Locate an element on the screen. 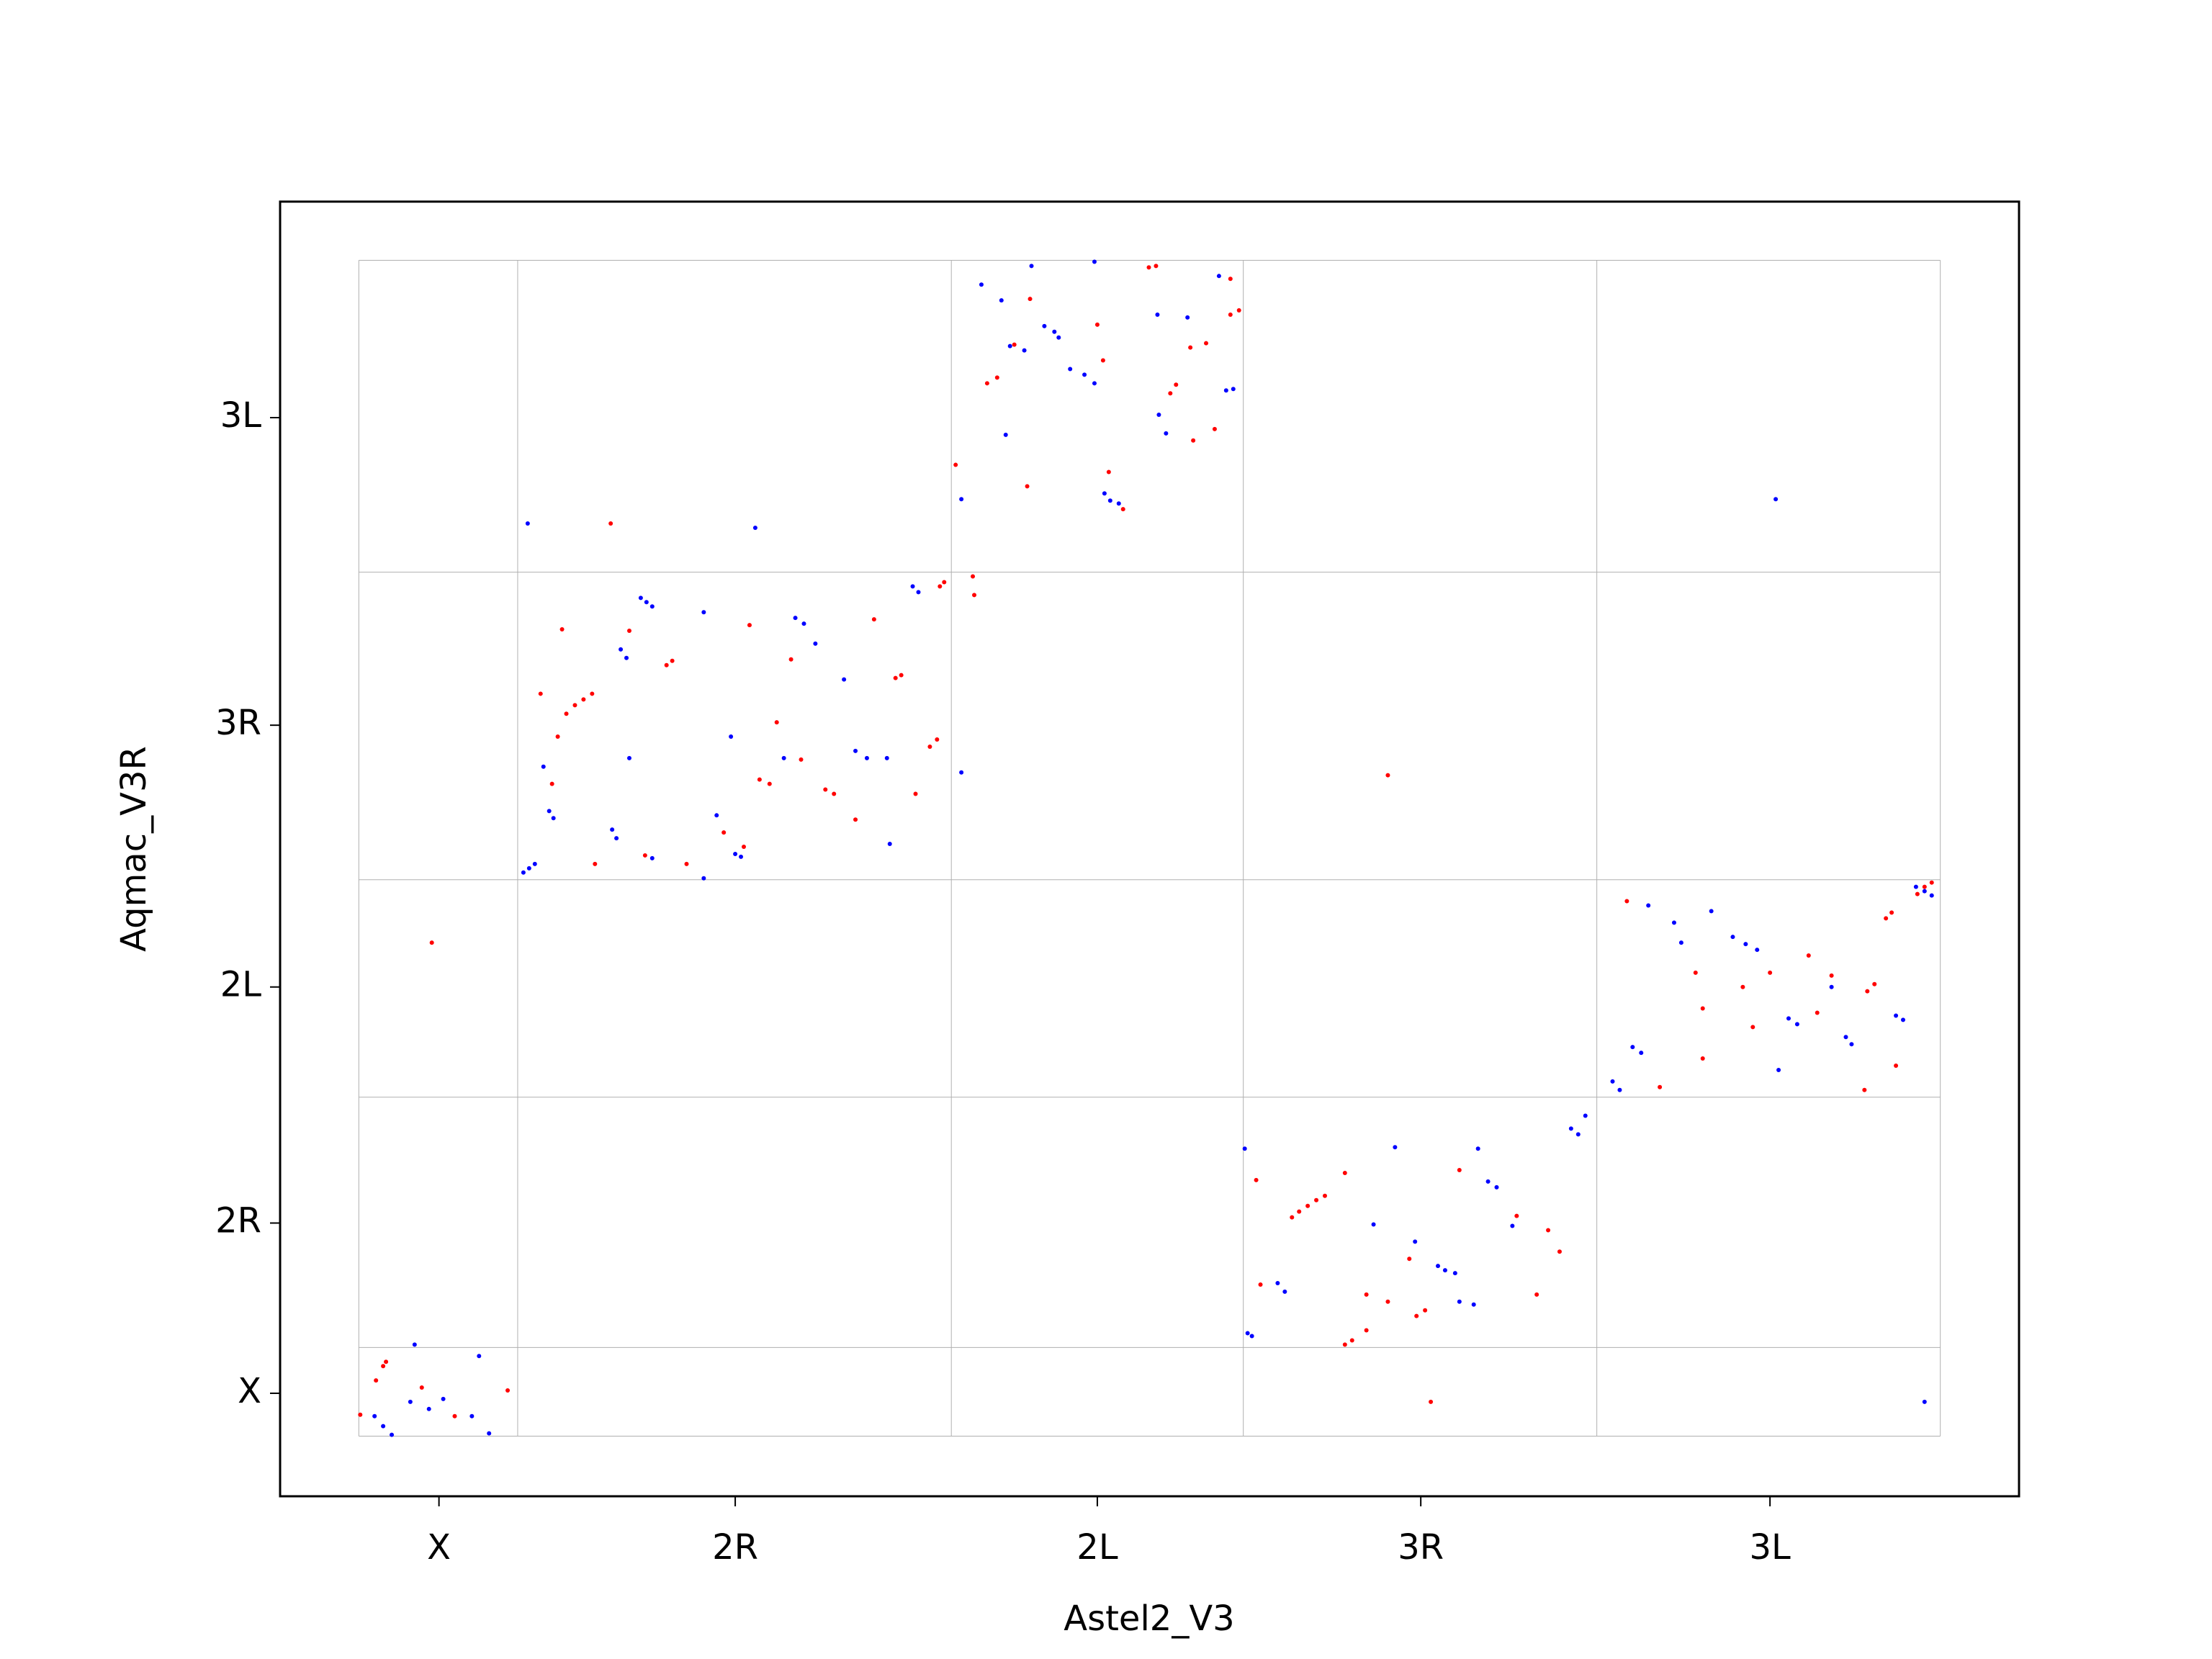  x-tick-label: 2L is located at coordinates (1097, 1548).